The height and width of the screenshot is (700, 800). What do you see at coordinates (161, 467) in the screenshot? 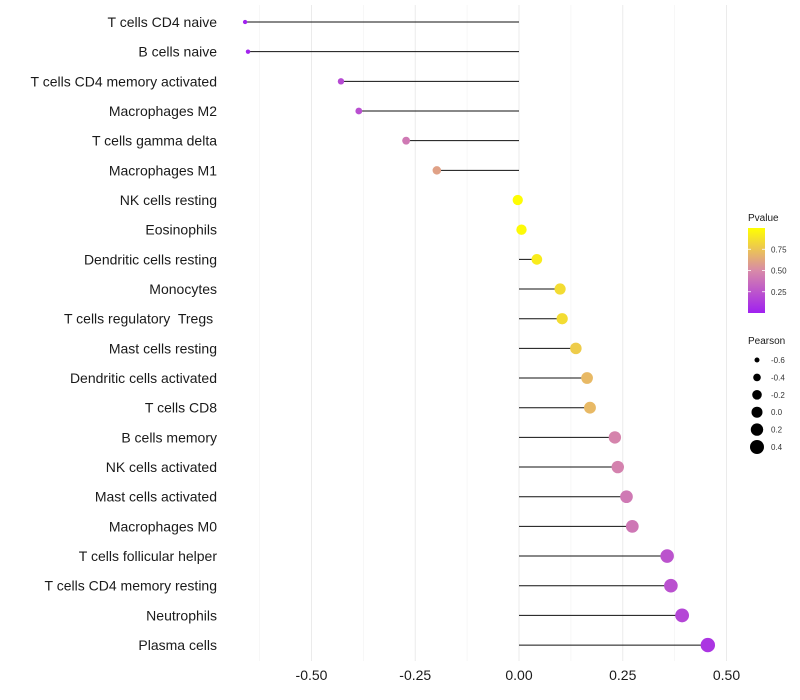
I see `y-tick-label: NK cells activated` at bounding box center [161, 467].